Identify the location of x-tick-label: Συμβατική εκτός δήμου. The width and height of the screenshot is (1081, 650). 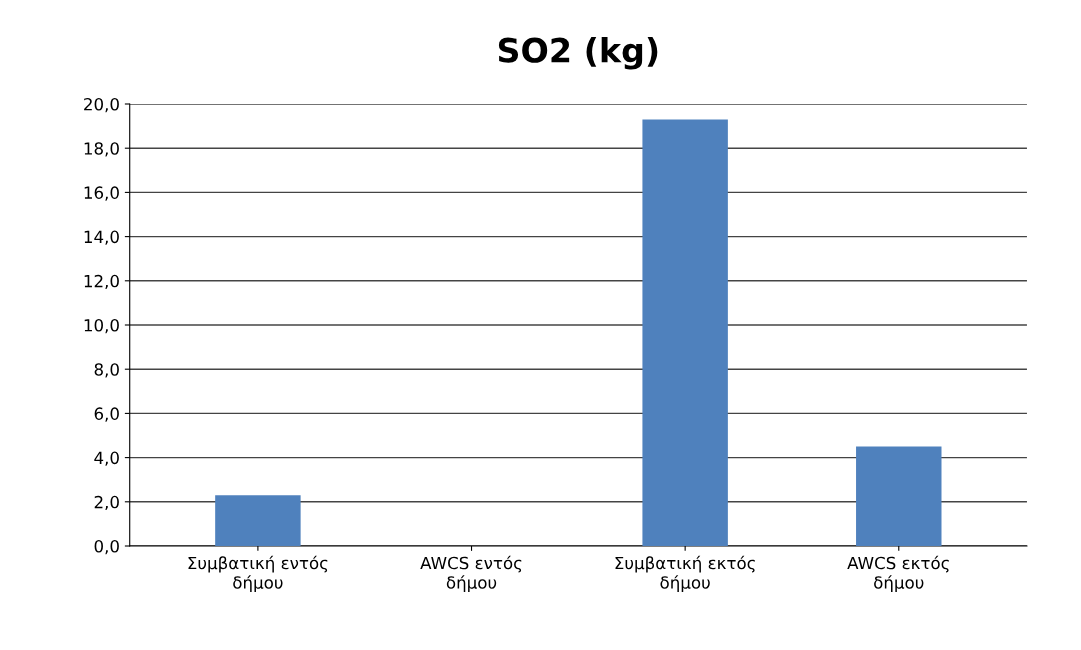
(685, 574).